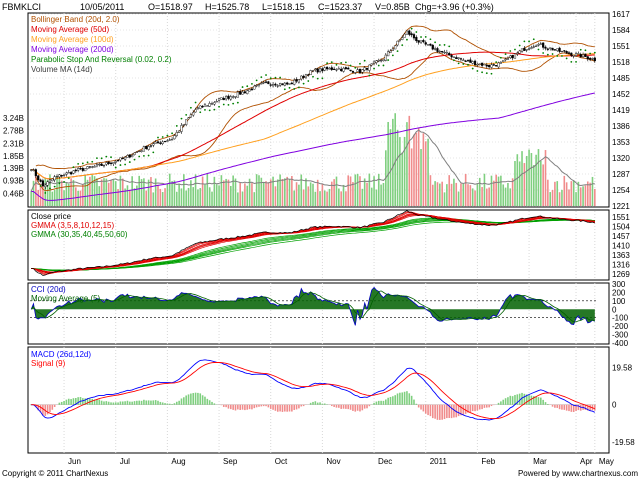 This screenshot has height=480, width=640. I want to click on volume-y-tick: 2.31B, so click(13, 143).